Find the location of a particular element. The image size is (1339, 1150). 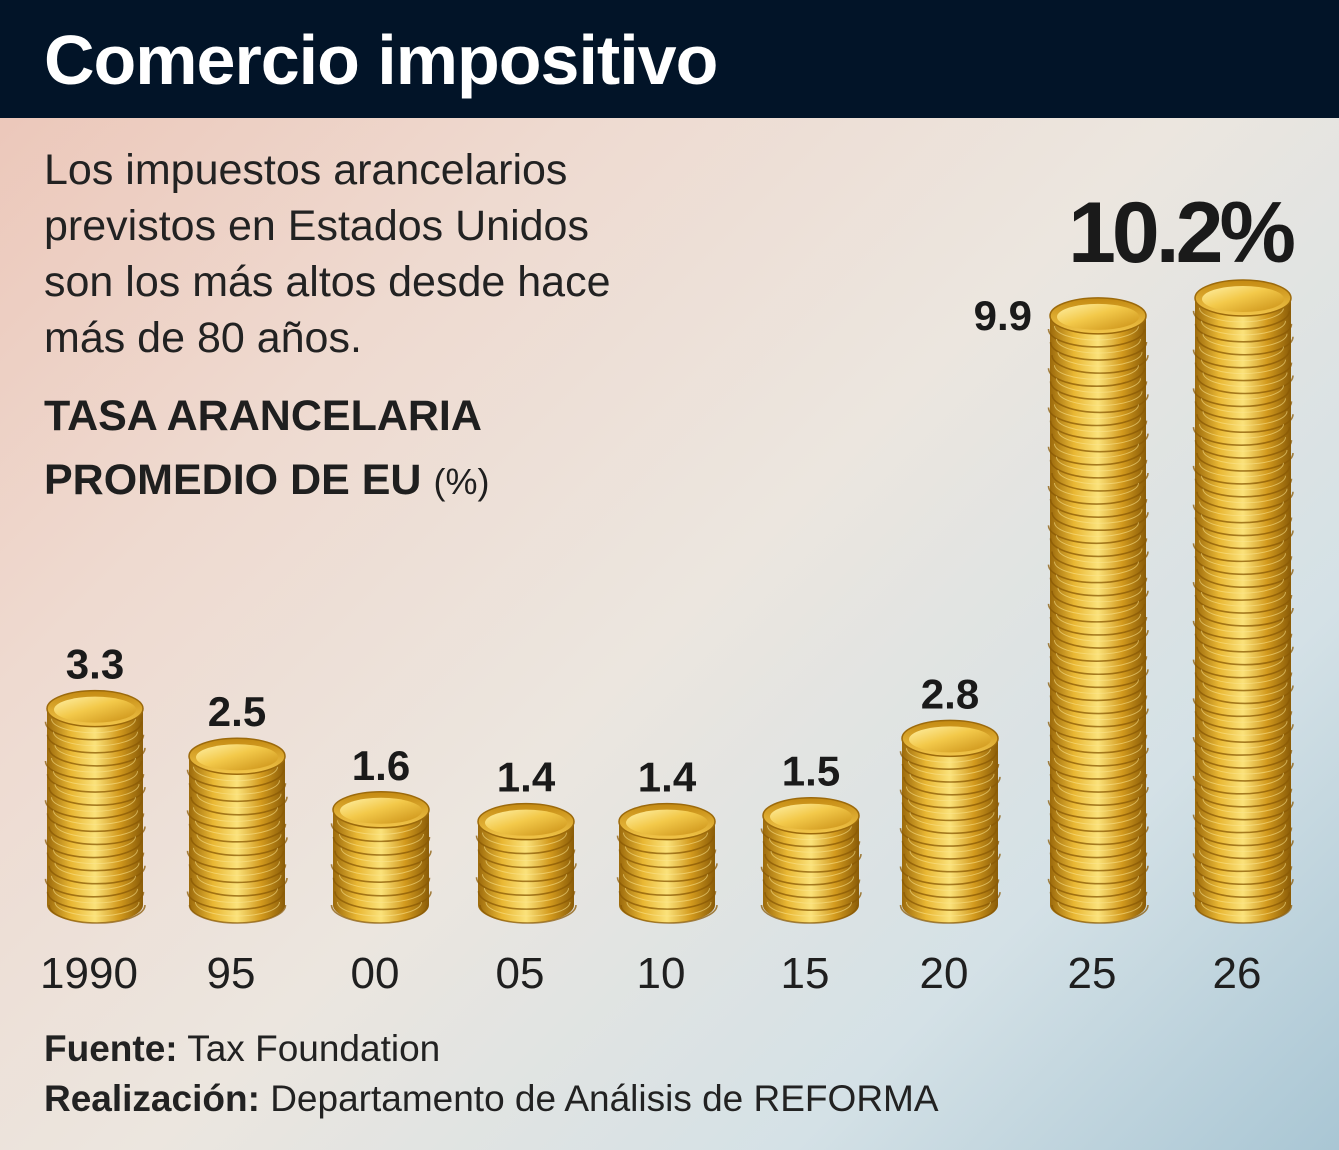

tick-label: 26 is located at coordinates (1237, 973).